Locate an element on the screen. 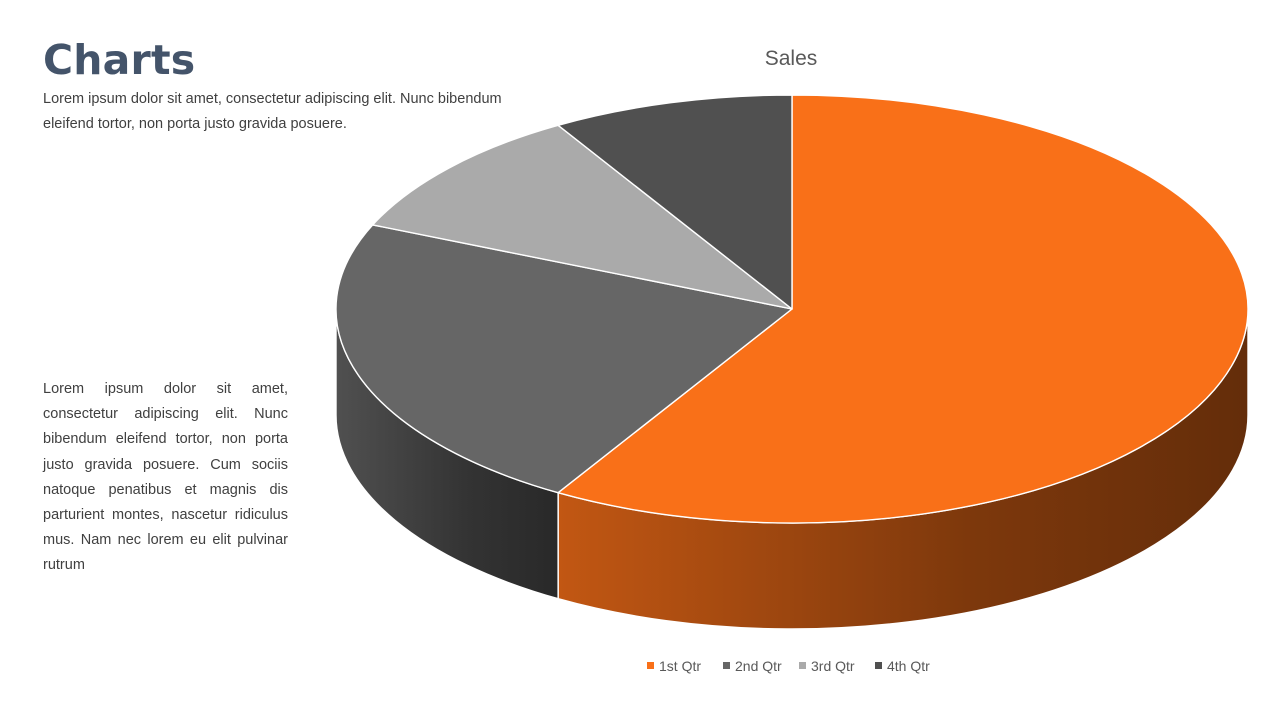 The height and width of the screenshot is (720, 1280). legend-item-1: 1st Qtr is located at coordinates (674, 666).